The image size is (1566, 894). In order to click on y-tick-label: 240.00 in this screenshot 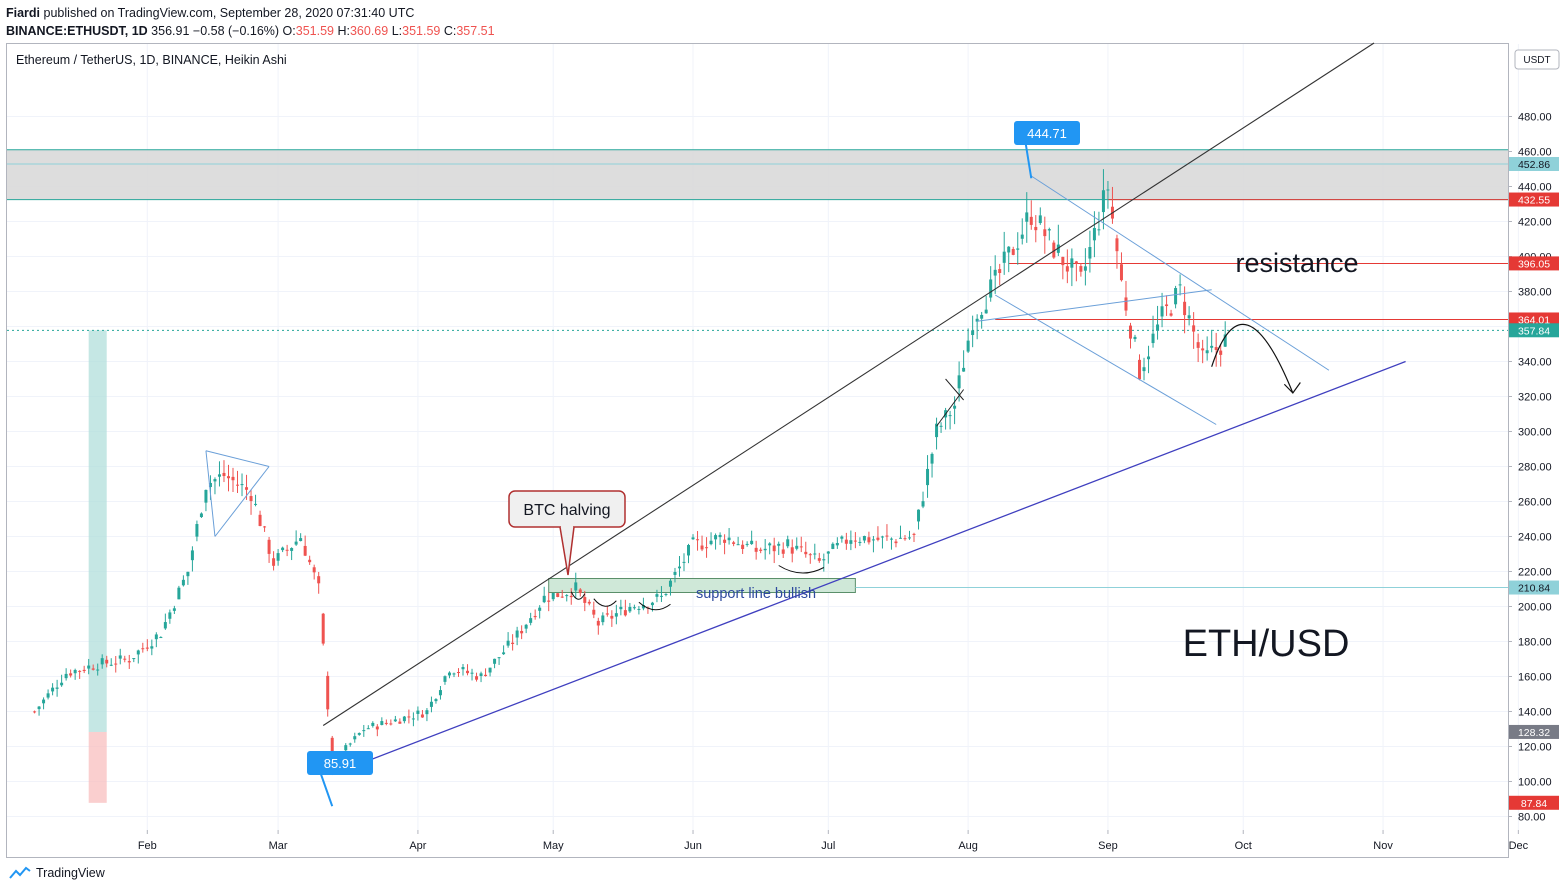, I will do `click(1535, 538)`.